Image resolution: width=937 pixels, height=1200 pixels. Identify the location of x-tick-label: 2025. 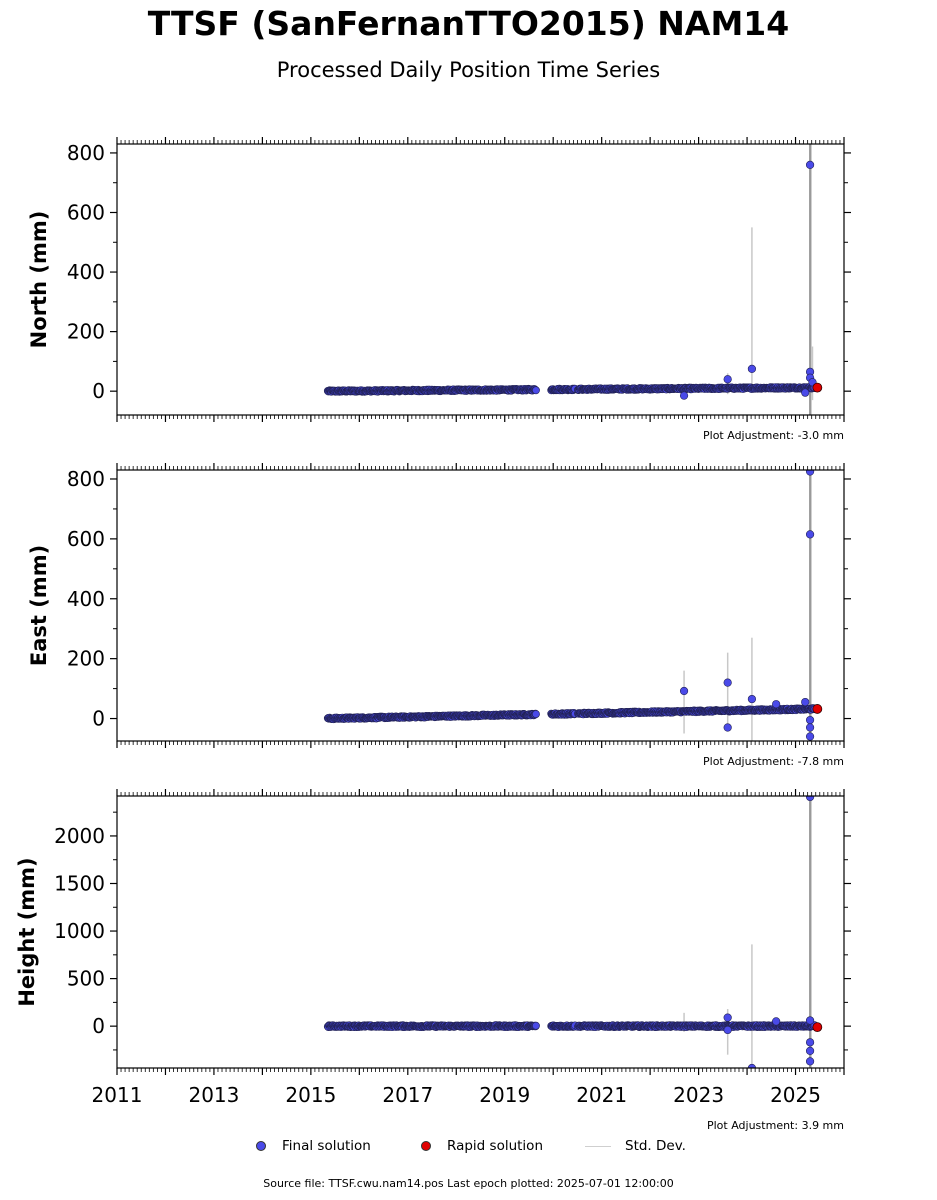
(795, 1095).